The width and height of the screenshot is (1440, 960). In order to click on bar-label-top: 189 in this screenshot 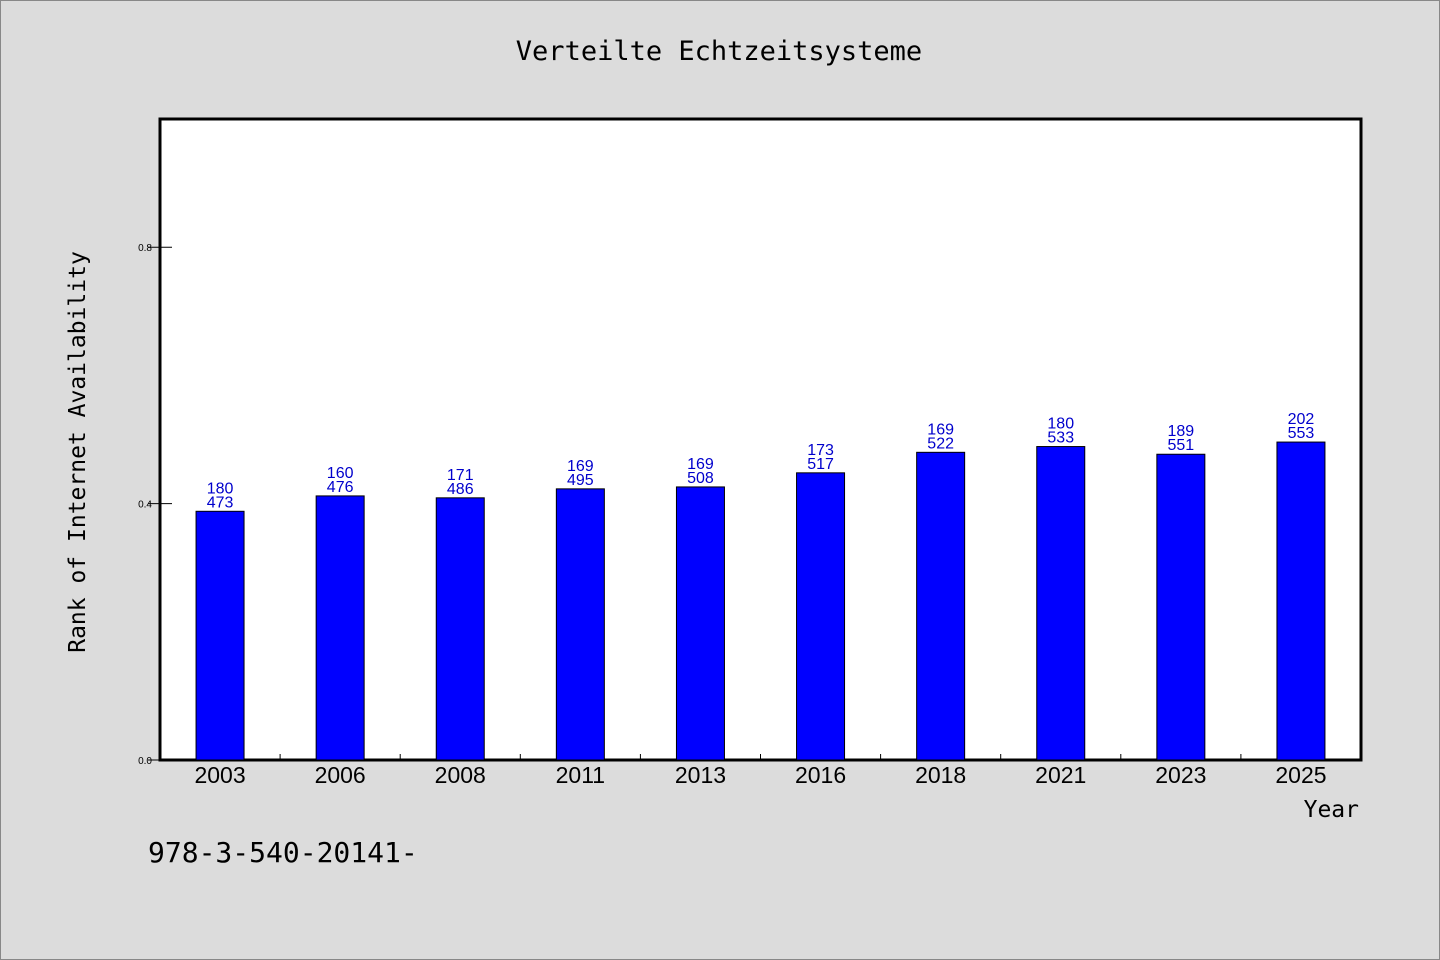, I will do `click(1180, 431)`.